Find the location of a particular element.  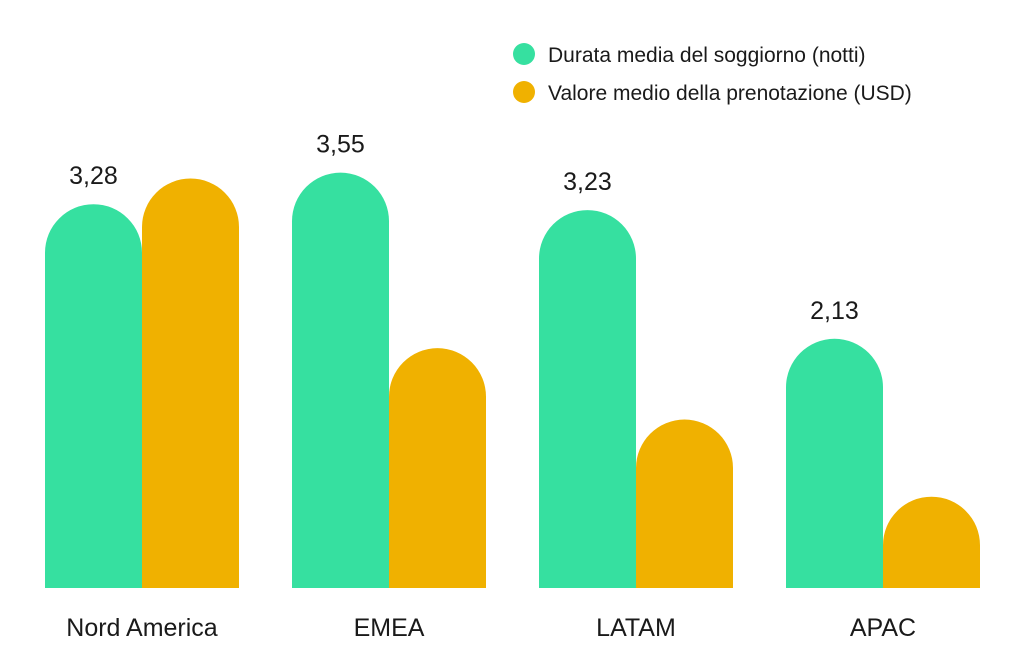

category-label-emea: EMEA is located at coordinates (389, 628).